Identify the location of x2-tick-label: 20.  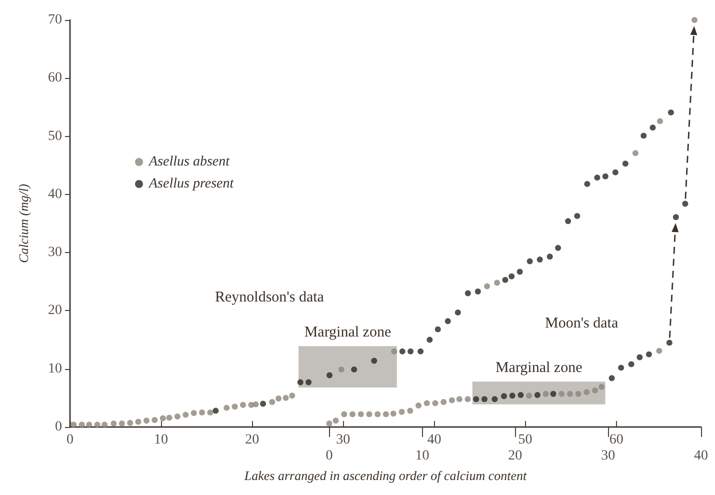
(515, 456).